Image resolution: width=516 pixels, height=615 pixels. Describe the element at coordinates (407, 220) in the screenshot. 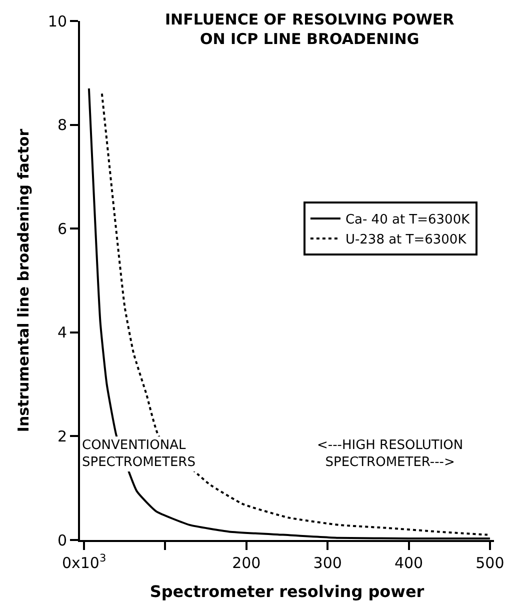

I see `legend-label: Ca- 40 at T=6300K` at that location.